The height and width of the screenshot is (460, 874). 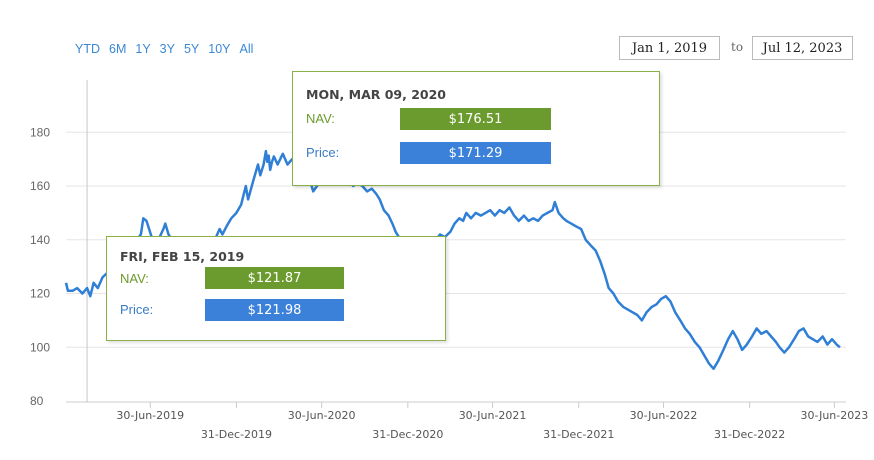 What do you see at coordinates (274, 310) in the screenshot?
I see `tooltip-price-value: $121.98` at bounding box center [274, 310].